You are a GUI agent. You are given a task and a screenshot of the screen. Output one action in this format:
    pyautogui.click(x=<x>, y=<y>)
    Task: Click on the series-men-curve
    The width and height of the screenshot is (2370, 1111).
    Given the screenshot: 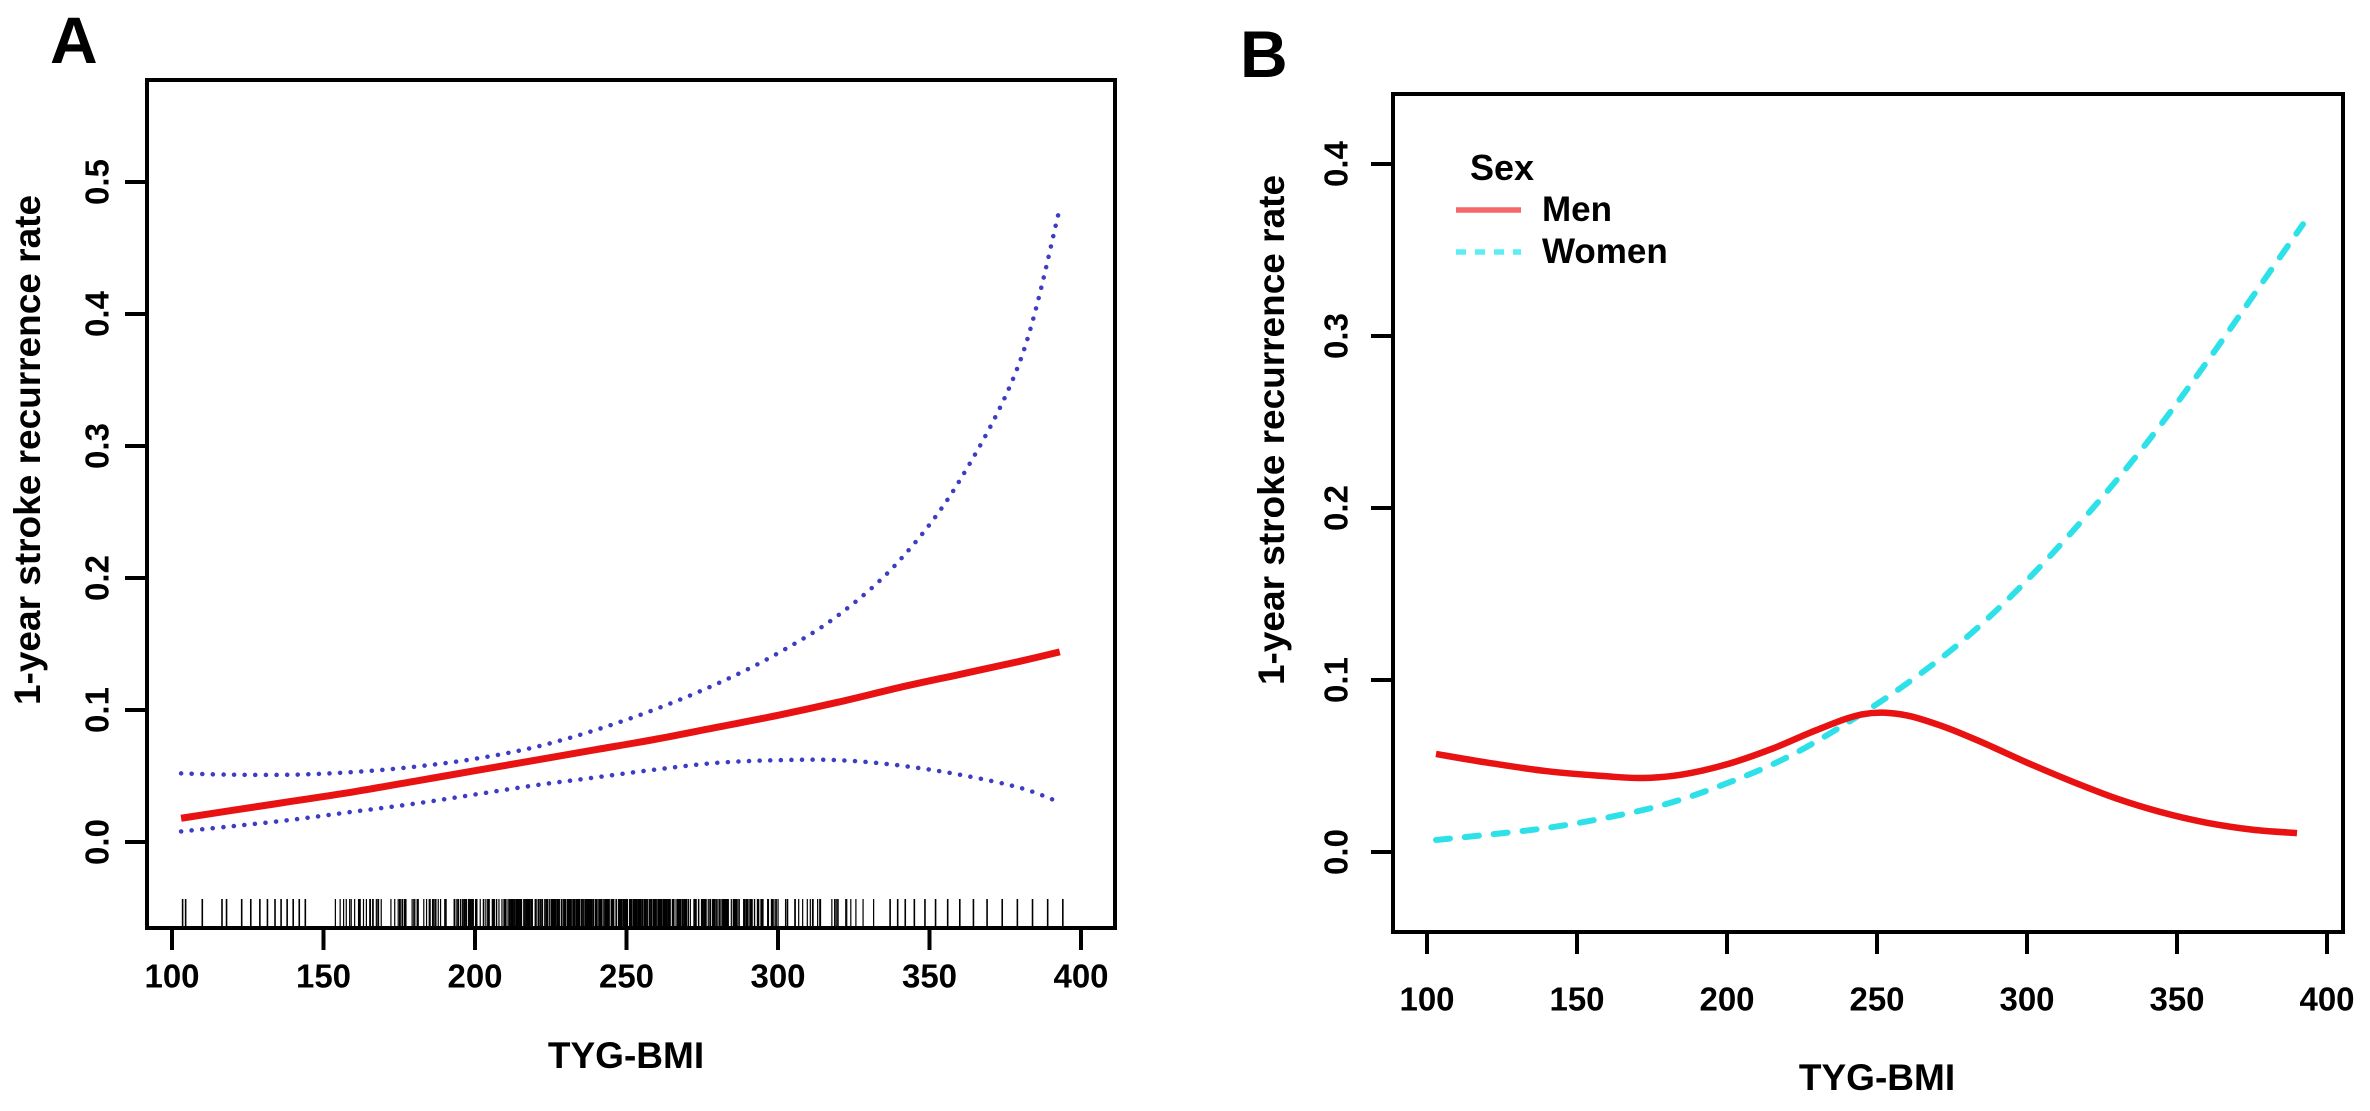 What is the action you would take?
    pyautogui.click(x=1866, y=773)
    